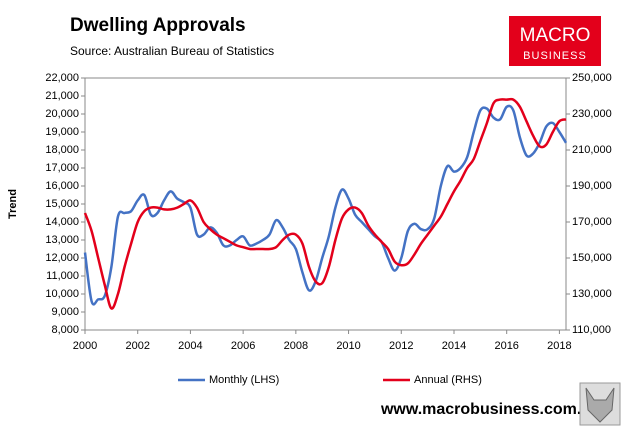 The height and width of the screenshot is (431, 644). What do you see at coordinates (137, 346) in the screenshot?
I see `x-tick-label: 2002` at bounding box center [137, 346].